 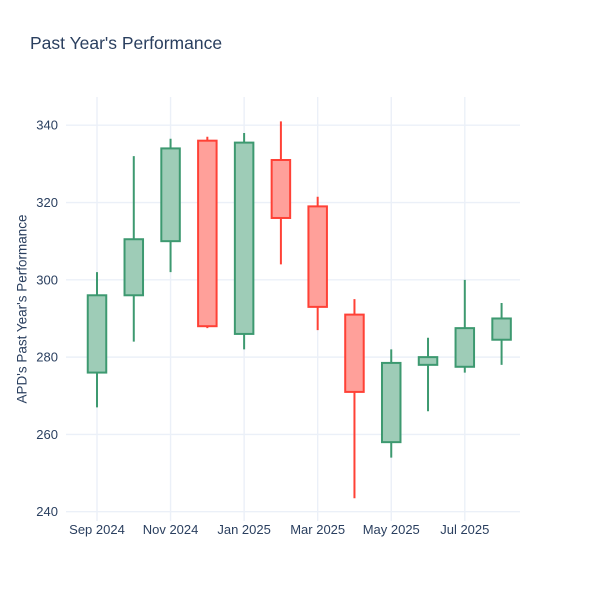 What do you see at coordinates (171, 529) in the screenshot?
I see `x-tick-label: Nov 2024` at bounding box center [171, 529].